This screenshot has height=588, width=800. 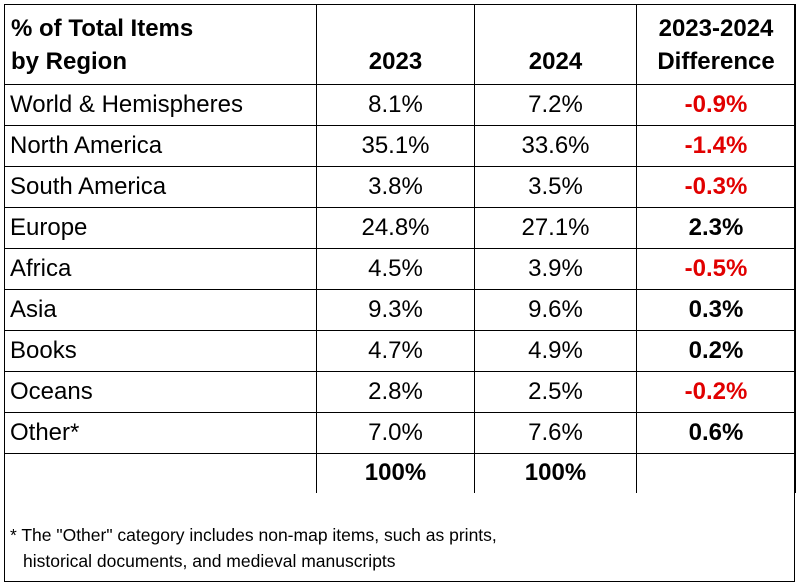 What do you see at coordinates (716, 310) in the screenshot?
I see `difference-cell: 0.3%` at bounding box center [716, 310].